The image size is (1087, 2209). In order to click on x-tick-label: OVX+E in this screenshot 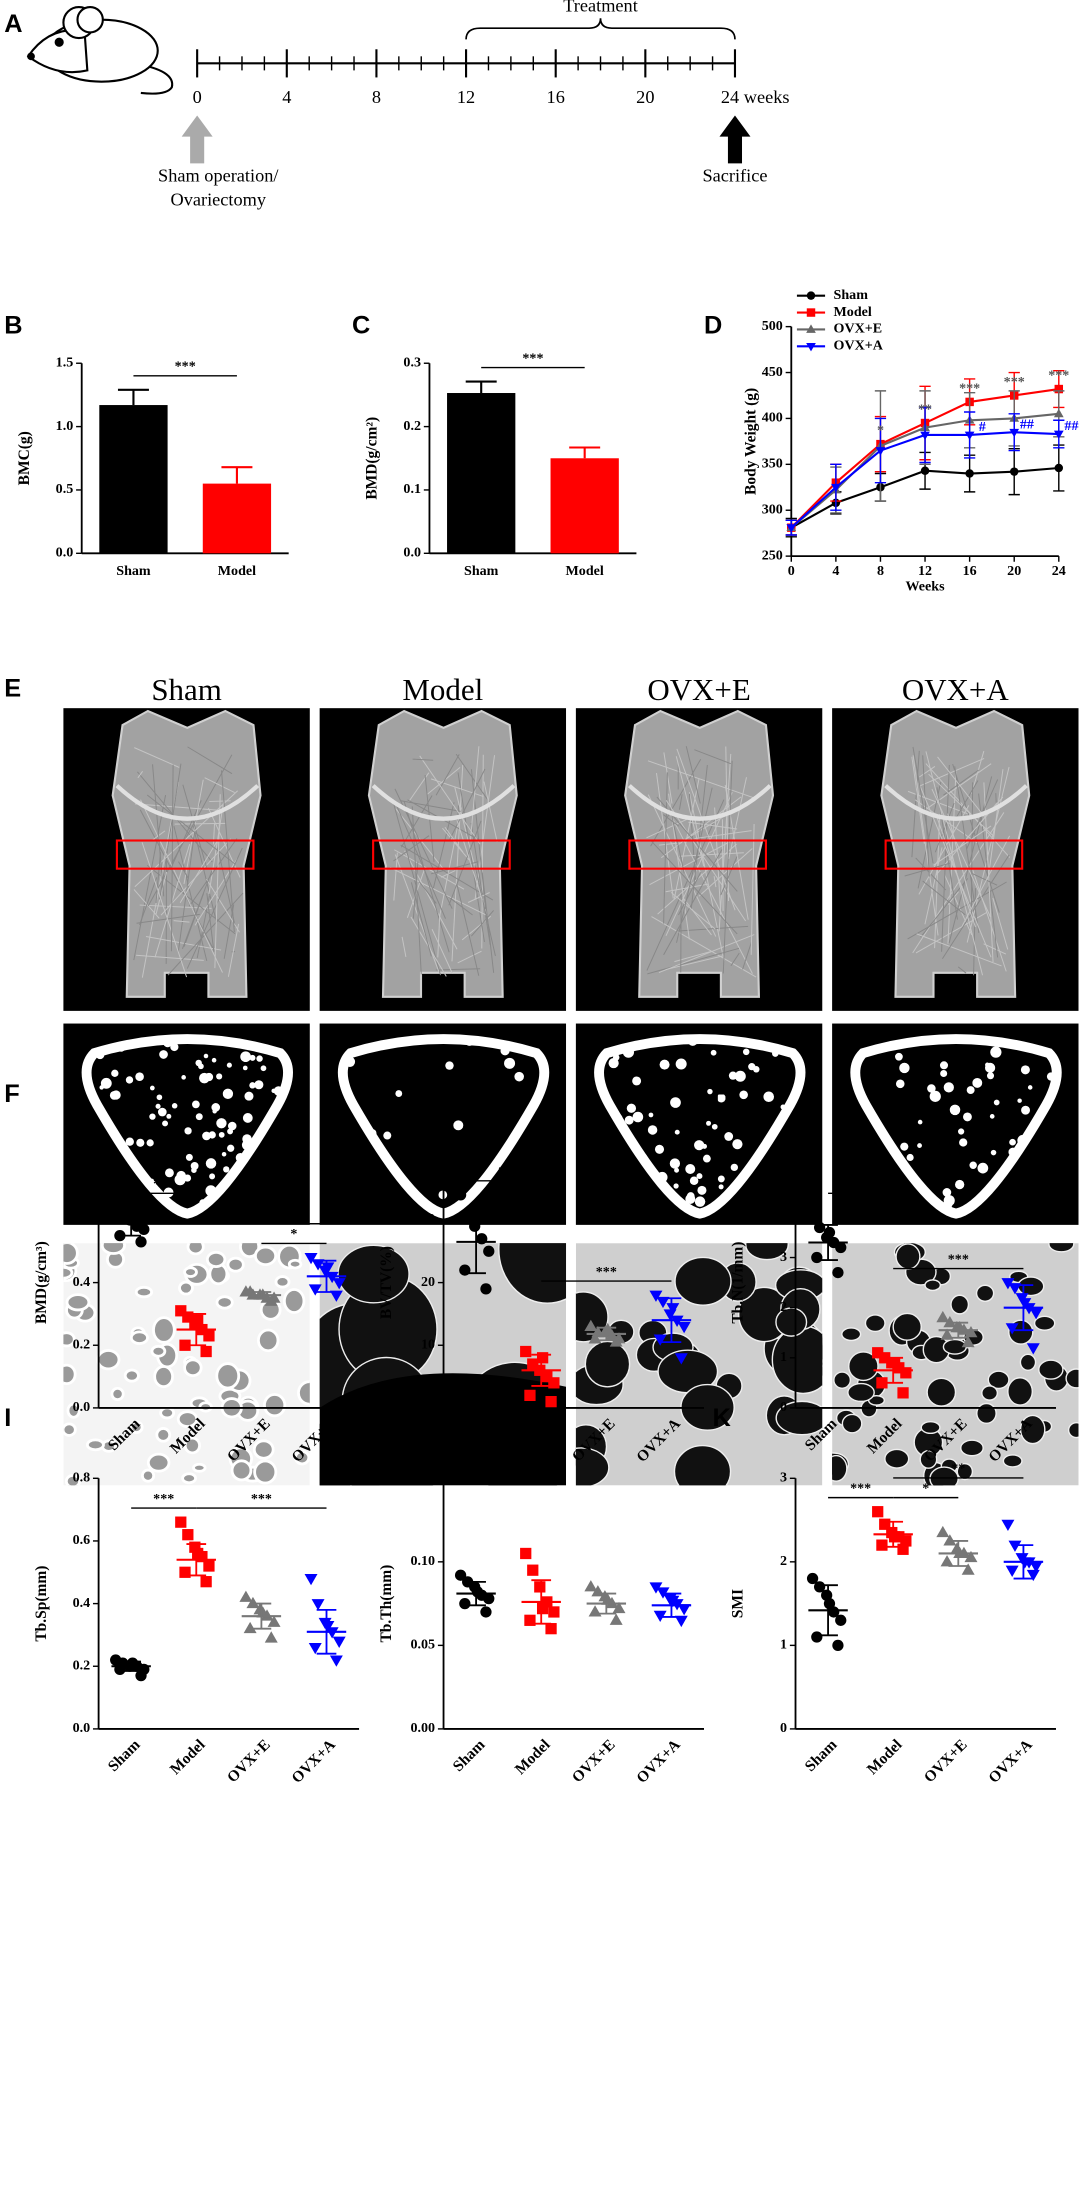, I will do `click(946, 1761)`.